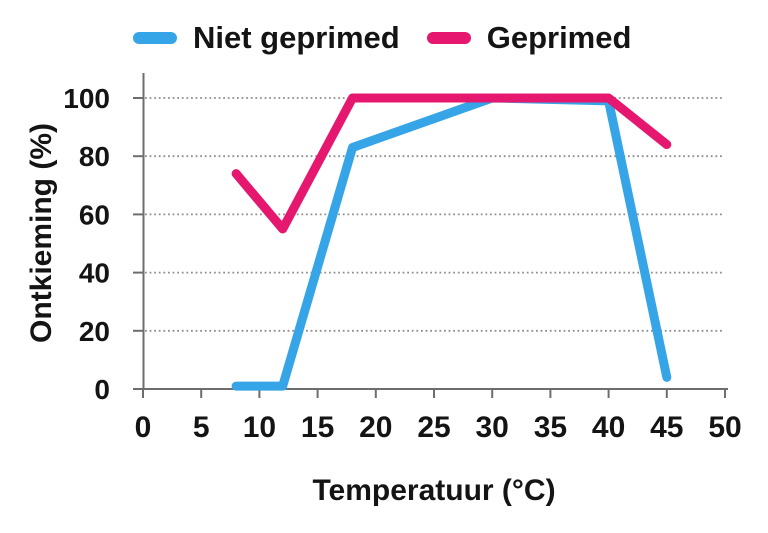 The width and height of the screenshot is (768, 533). Describe the element at coordinates (94, 156) in the screenshot. I see `svg-text: 80` at that location.